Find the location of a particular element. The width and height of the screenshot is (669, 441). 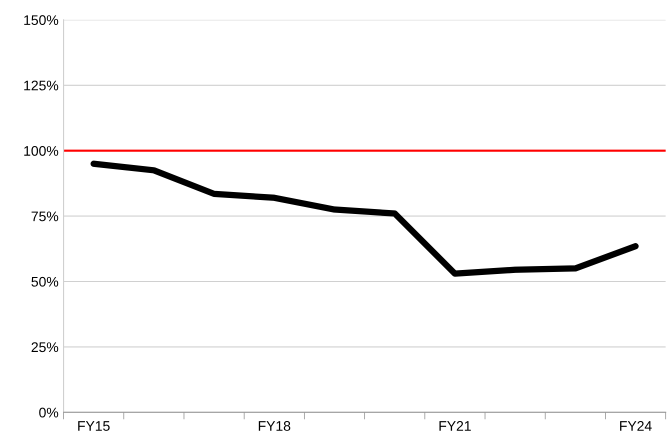

y-tick-label: 0% is located at coordinates (48, 413).